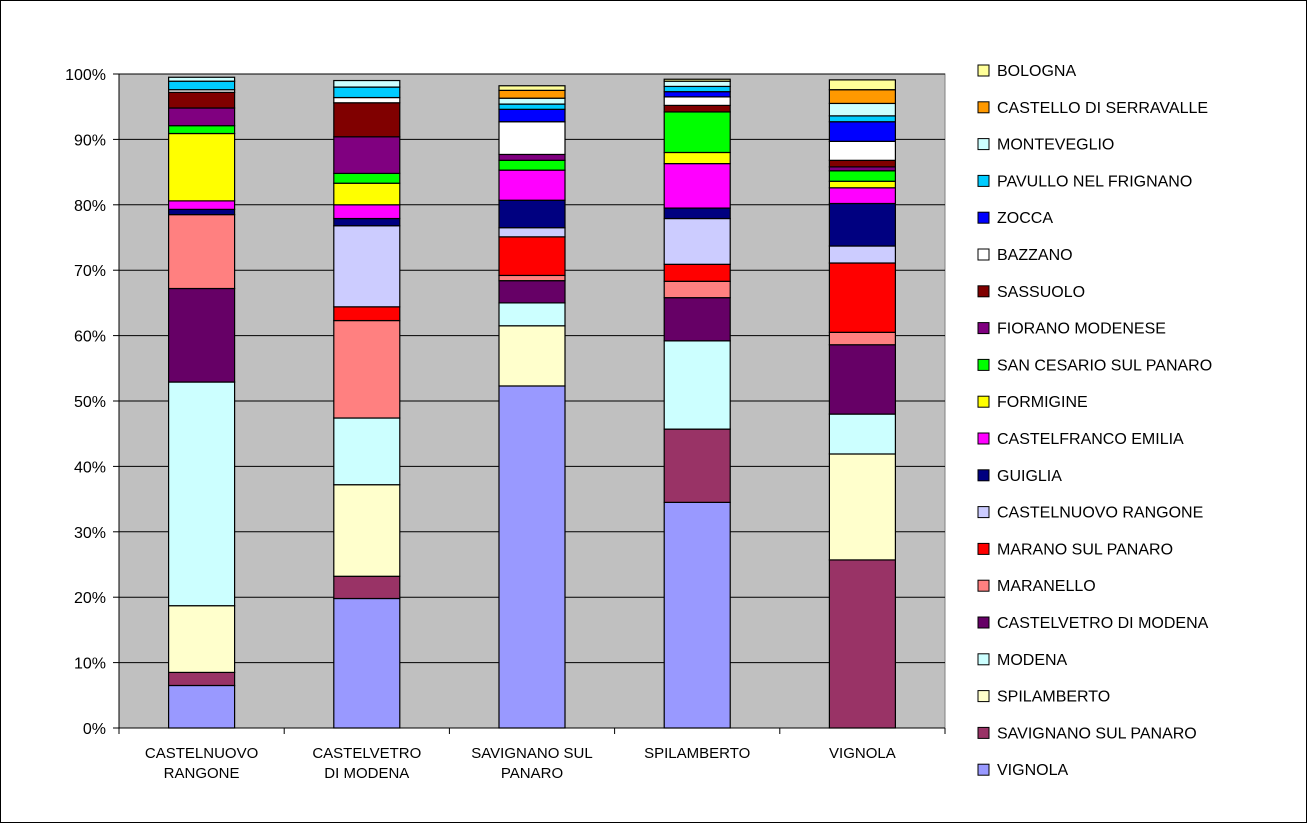 The image size is (1307, 823). I want to click on x-tick-label: CASTELNUOVO, so click(201, 753).